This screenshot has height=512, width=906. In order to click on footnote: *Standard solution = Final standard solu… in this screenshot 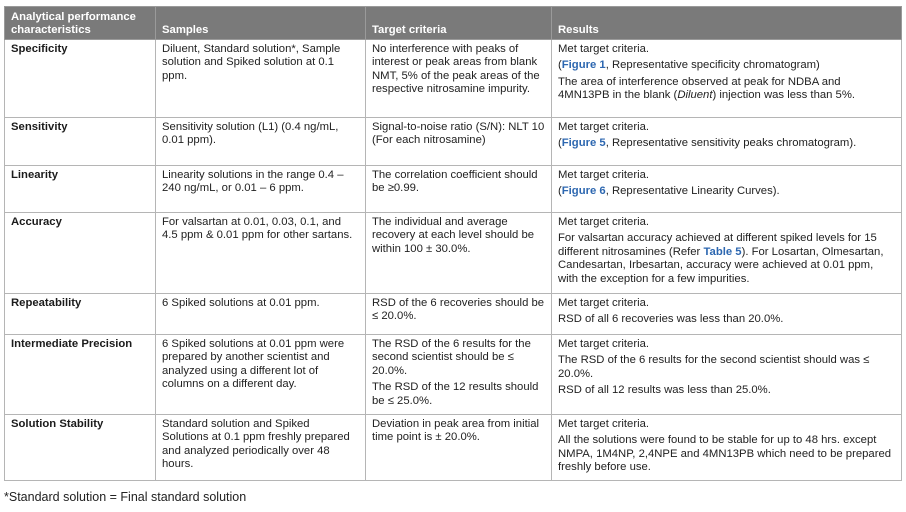, I will do `click(125, 497)`.